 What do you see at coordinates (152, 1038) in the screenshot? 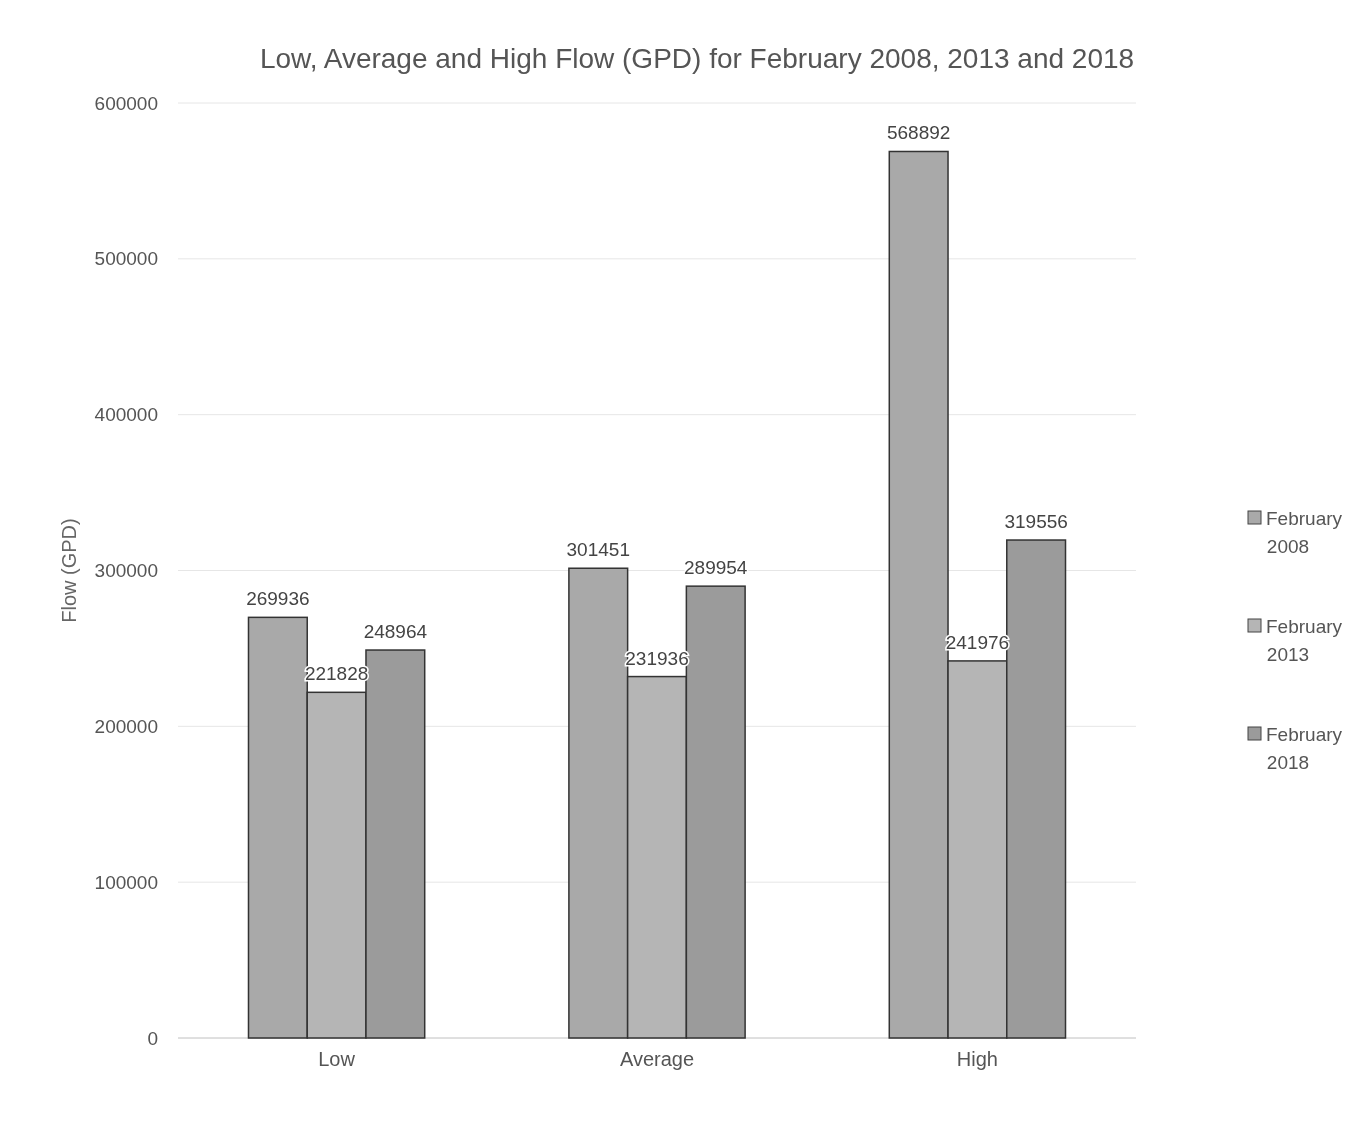
I see `y-tick-label: 0` at bounding box center [152, 1038].